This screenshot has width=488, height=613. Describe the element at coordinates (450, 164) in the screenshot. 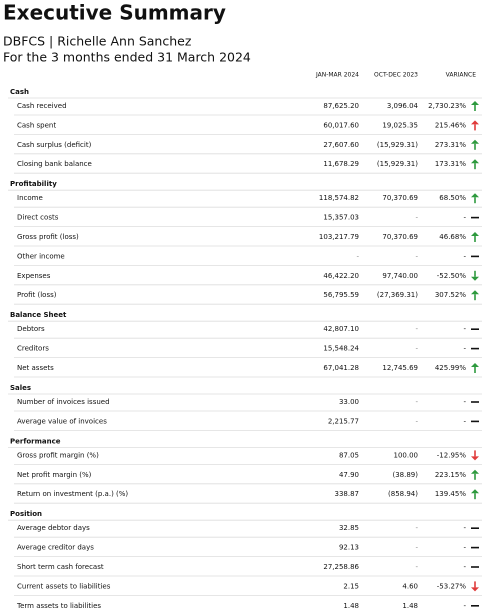

I see `cell-value: 173.31%` at that location.